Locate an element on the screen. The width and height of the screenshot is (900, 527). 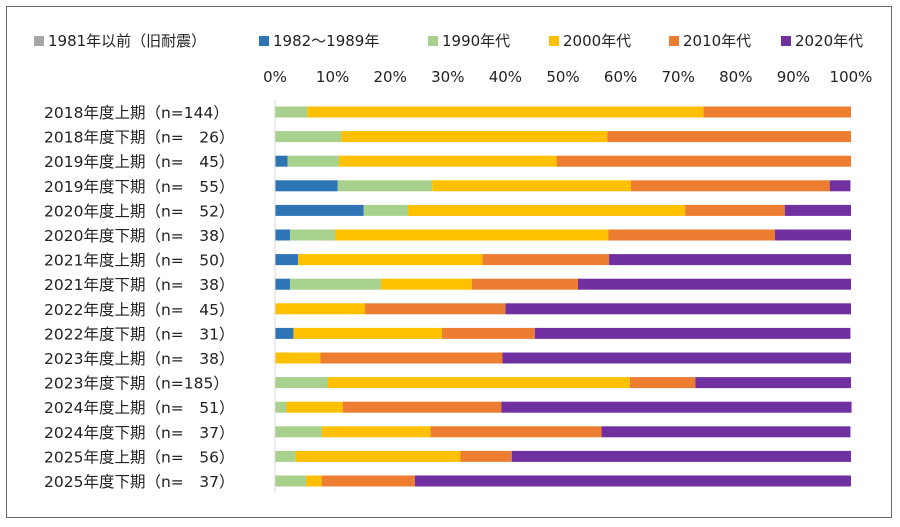
x-tick-label: 0% is located at coordinates (275, 77).